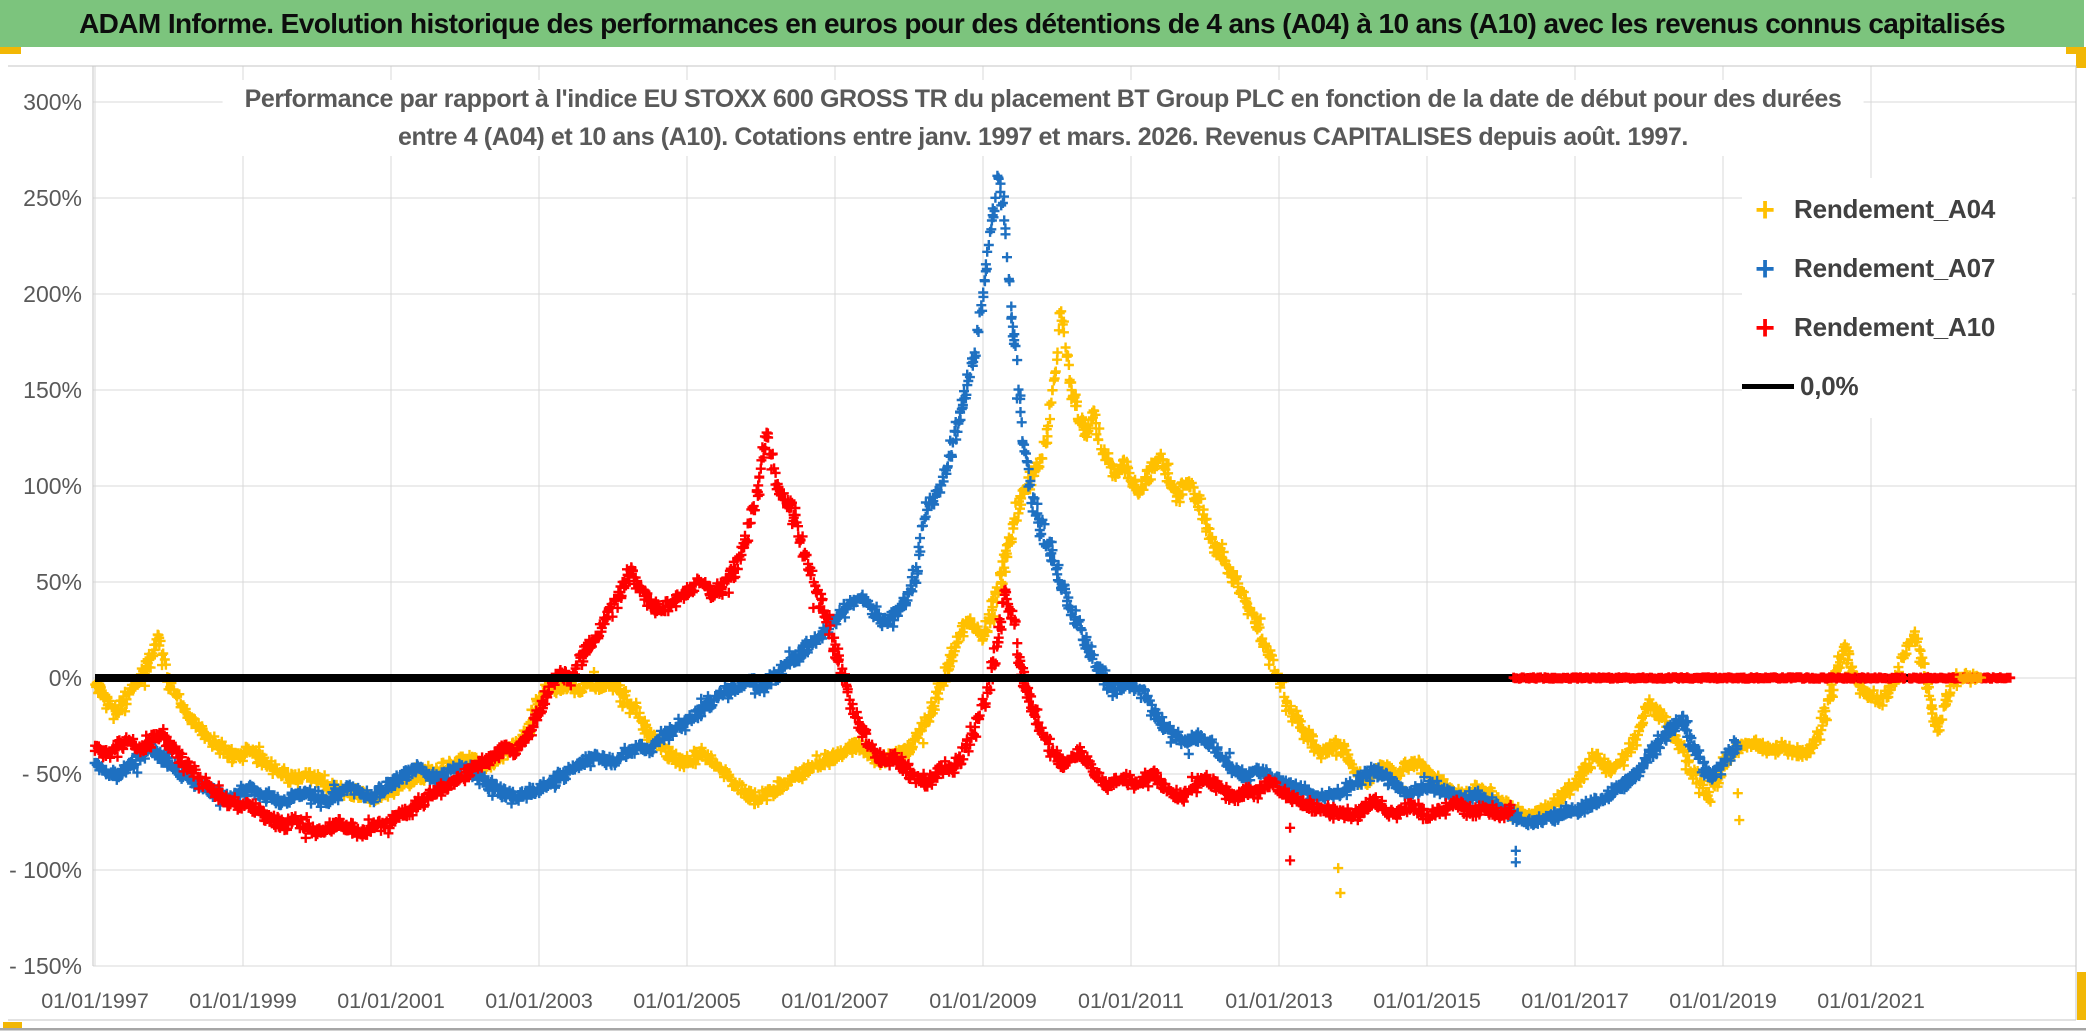 The image size is (2086, 1031). What do you see at coordinates (2081, 57) in the screenshot?
I see `accent-top-right-corner` at bounding box center [2081, 57].